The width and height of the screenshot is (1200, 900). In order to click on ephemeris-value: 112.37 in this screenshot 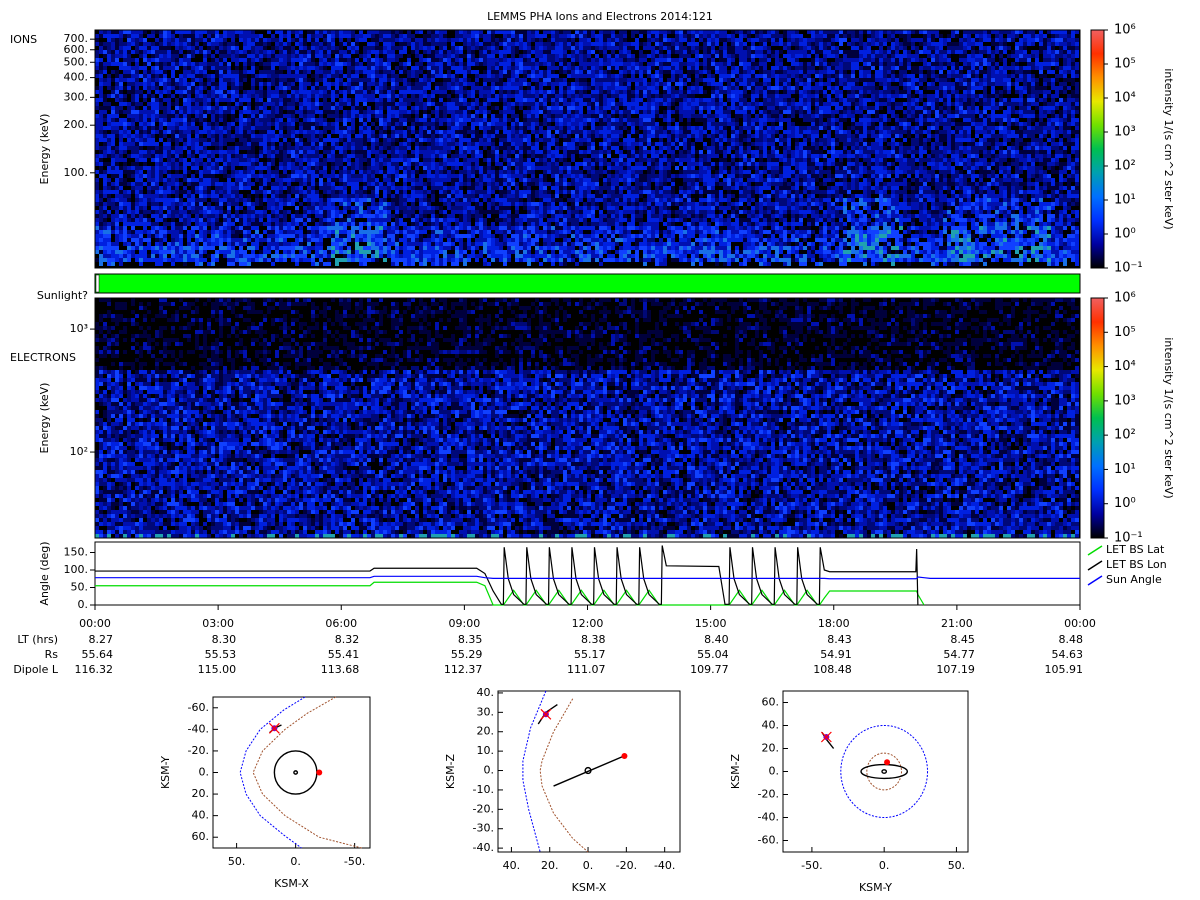, I will do `click(463, 669)`.